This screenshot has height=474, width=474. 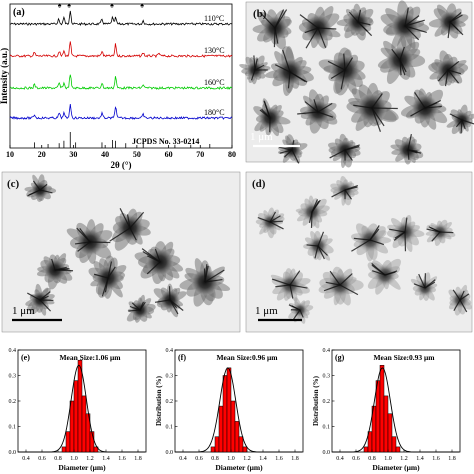 I want to click on xrd-series-label: 180°C, so click(x=214, y=112).